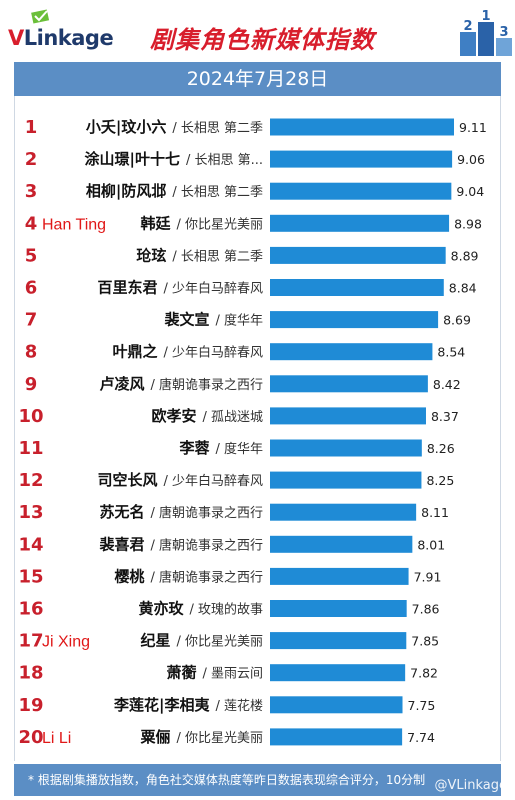 The height and width of the screenshot is (800, 515). I want to click on rank-number: 7, so click(31, 320).